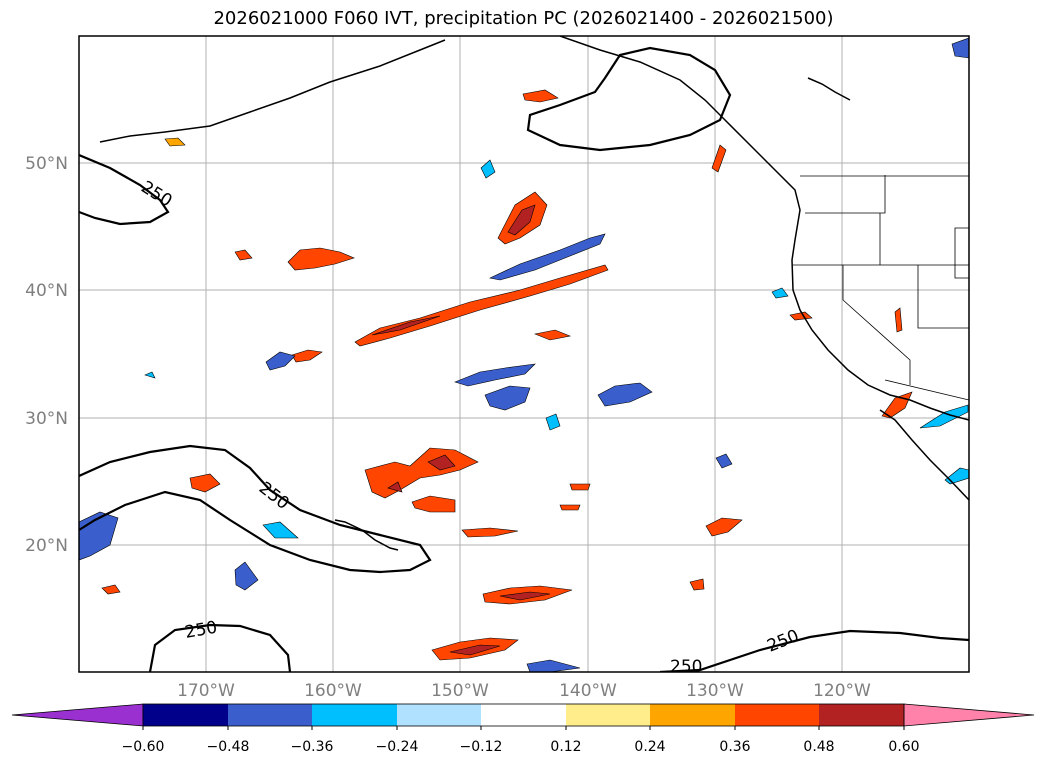  Describe the element at coordinates (46, 355) in the screenshot. I see `lat-axis: 50°N 40°N 30°N 20°N` at that location.